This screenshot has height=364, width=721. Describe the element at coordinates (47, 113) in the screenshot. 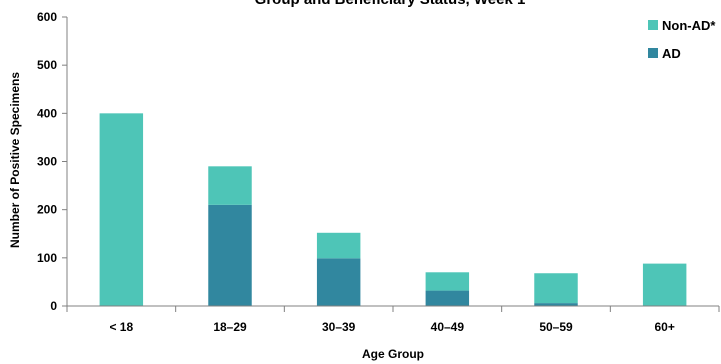

I see `y-tick-label: 400` at that location.